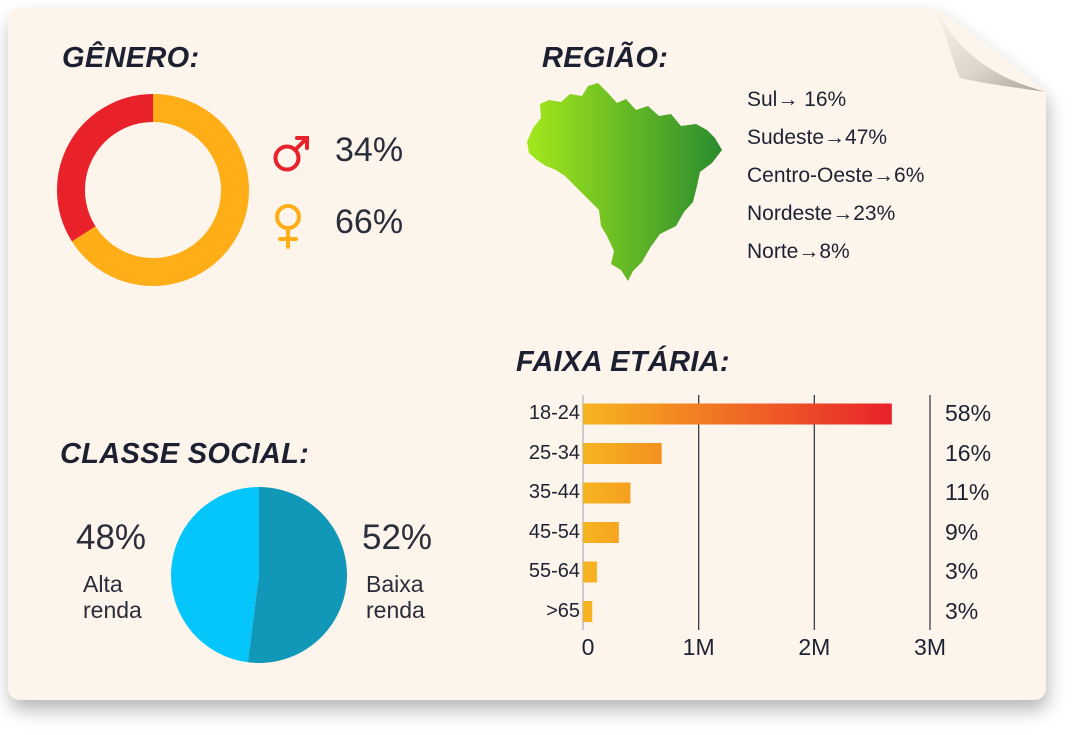  What do you see at coordinates (968, 452) in the screenshot?
I see `age-pct-label: 16%` at bounding box center [968, 452].